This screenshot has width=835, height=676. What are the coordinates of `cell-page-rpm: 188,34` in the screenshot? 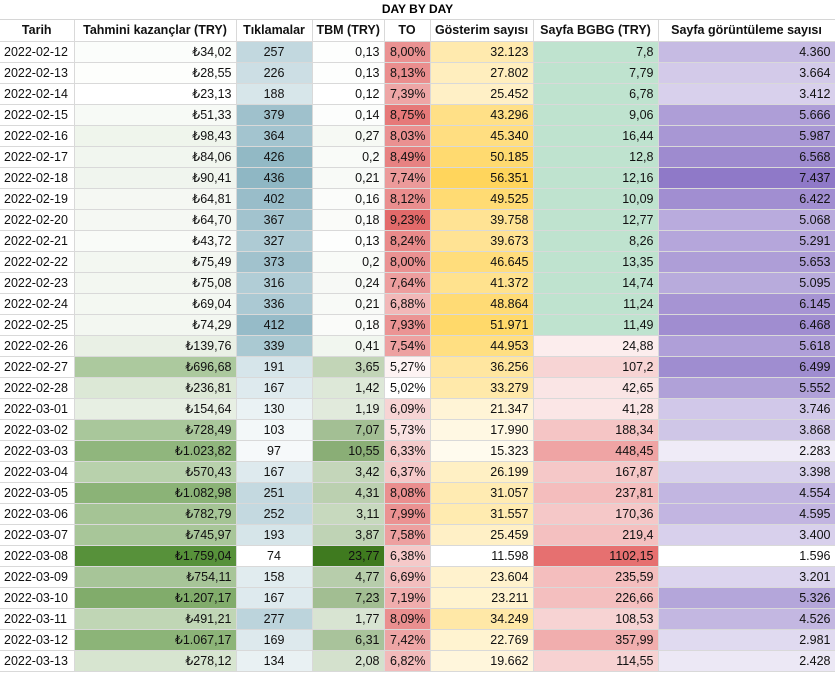 It's located at (596, 430).